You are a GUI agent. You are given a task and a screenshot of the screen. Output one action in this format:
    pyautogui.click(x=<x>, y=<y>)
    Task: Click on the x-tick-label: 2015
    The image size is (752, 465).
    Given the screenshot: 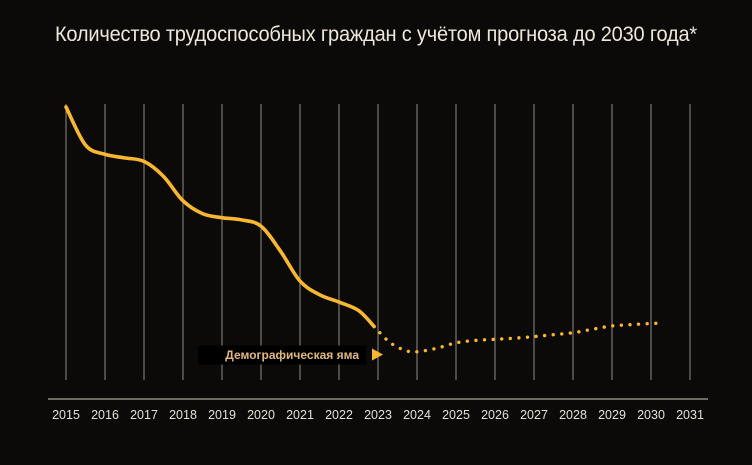 What is the action you would take?
    pyautogui.click(x=66, y=415)
    